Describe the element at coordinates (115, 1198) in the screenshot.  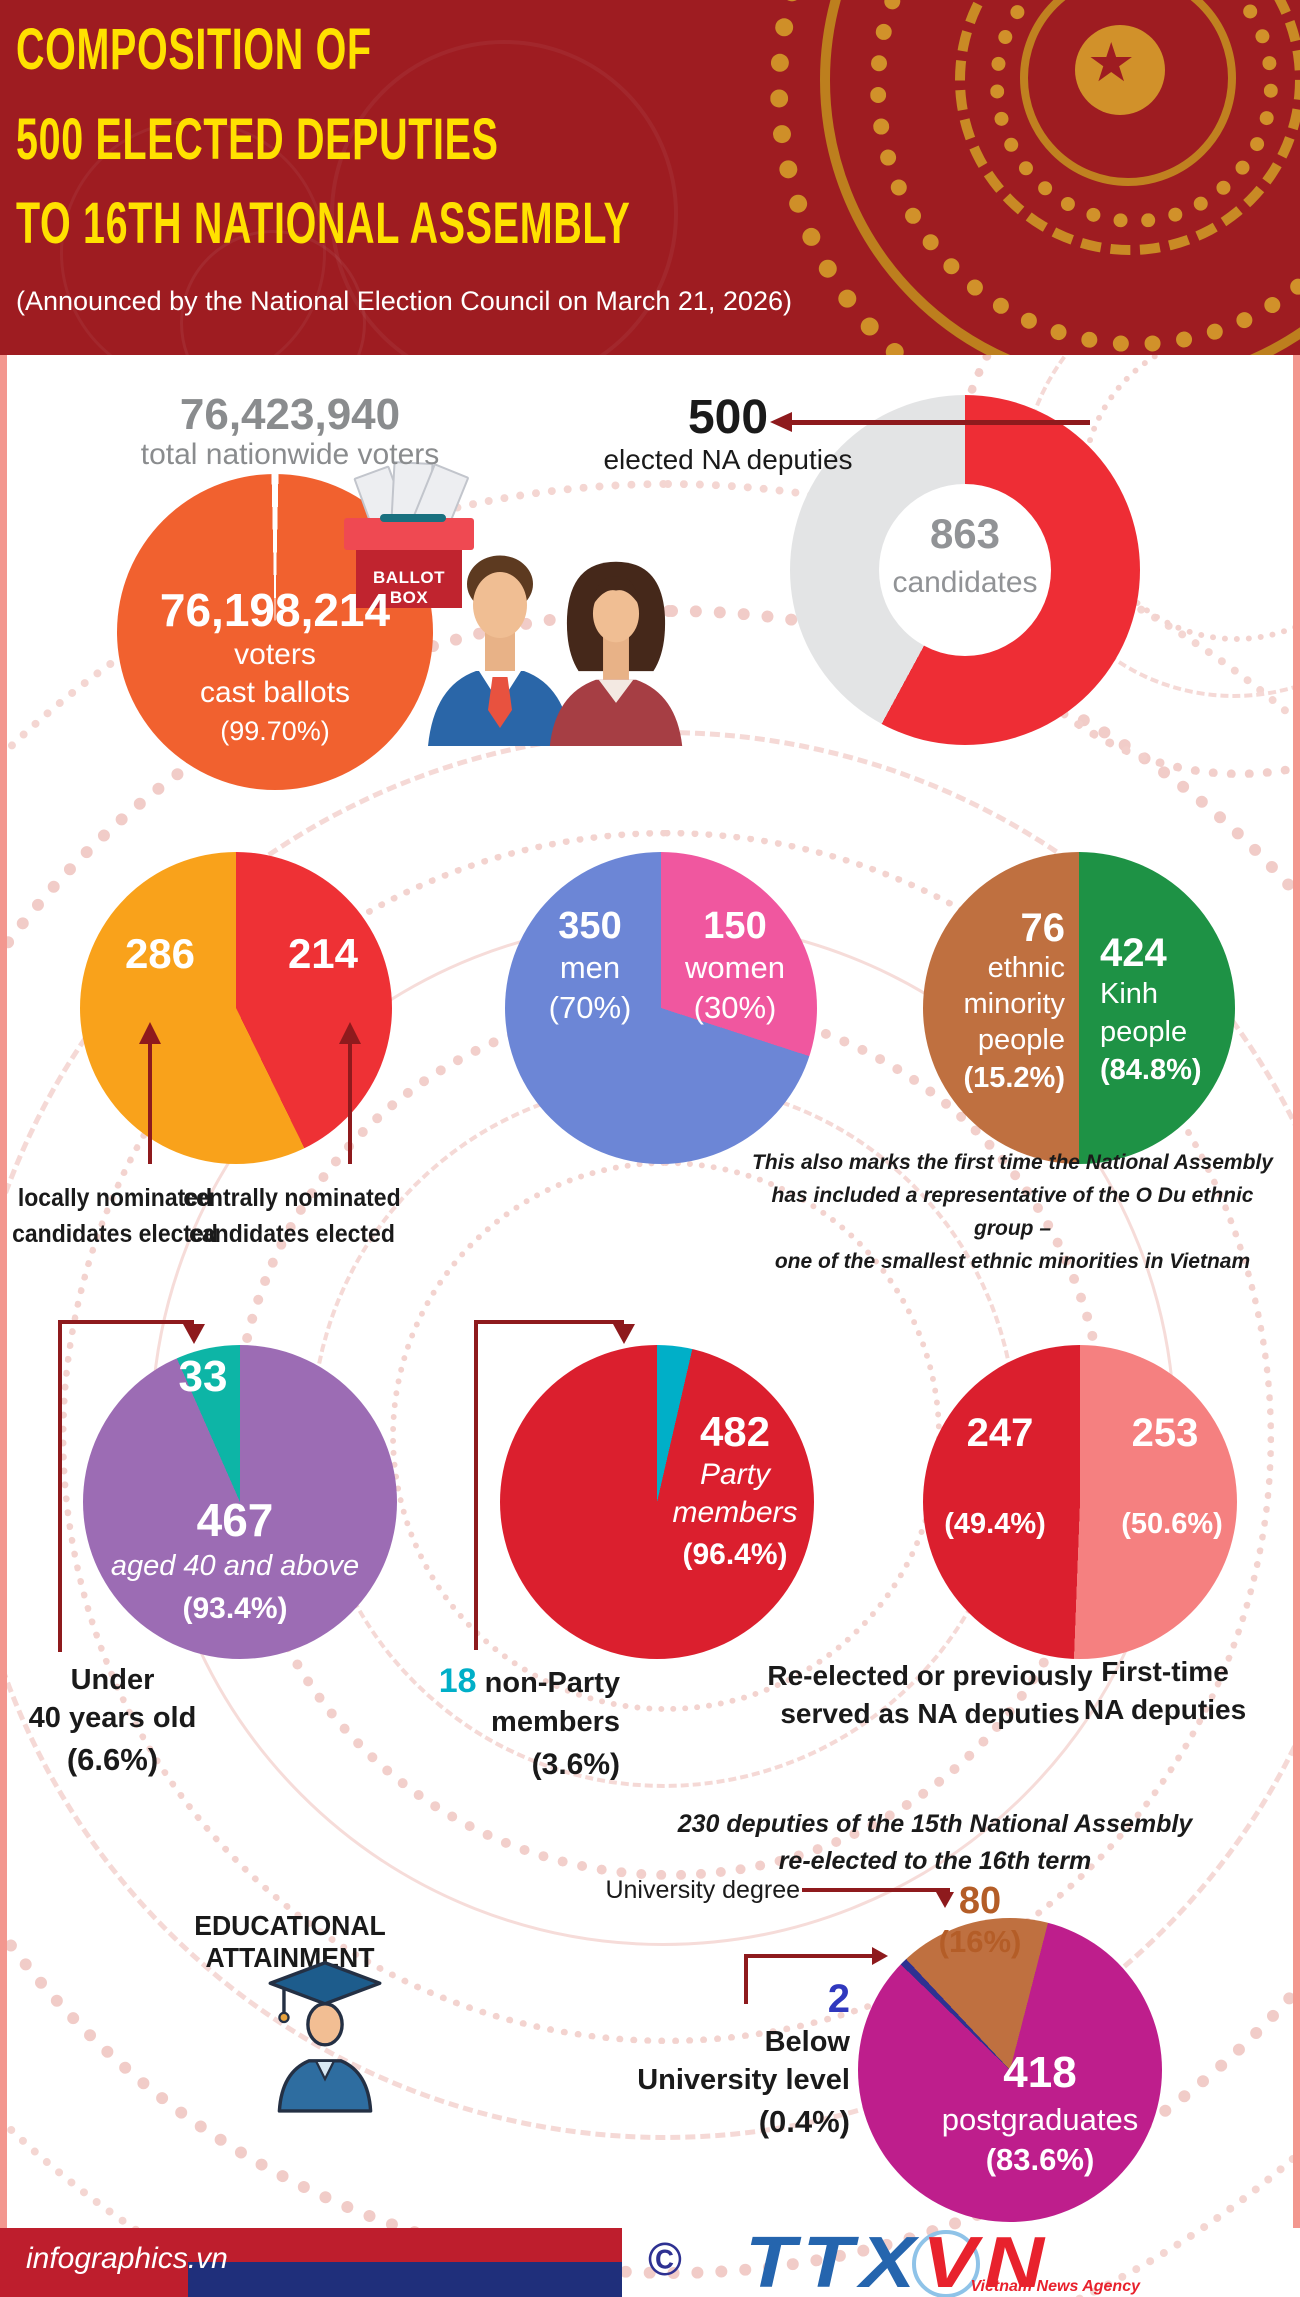
I see `label-line: locally nominated` at that location.